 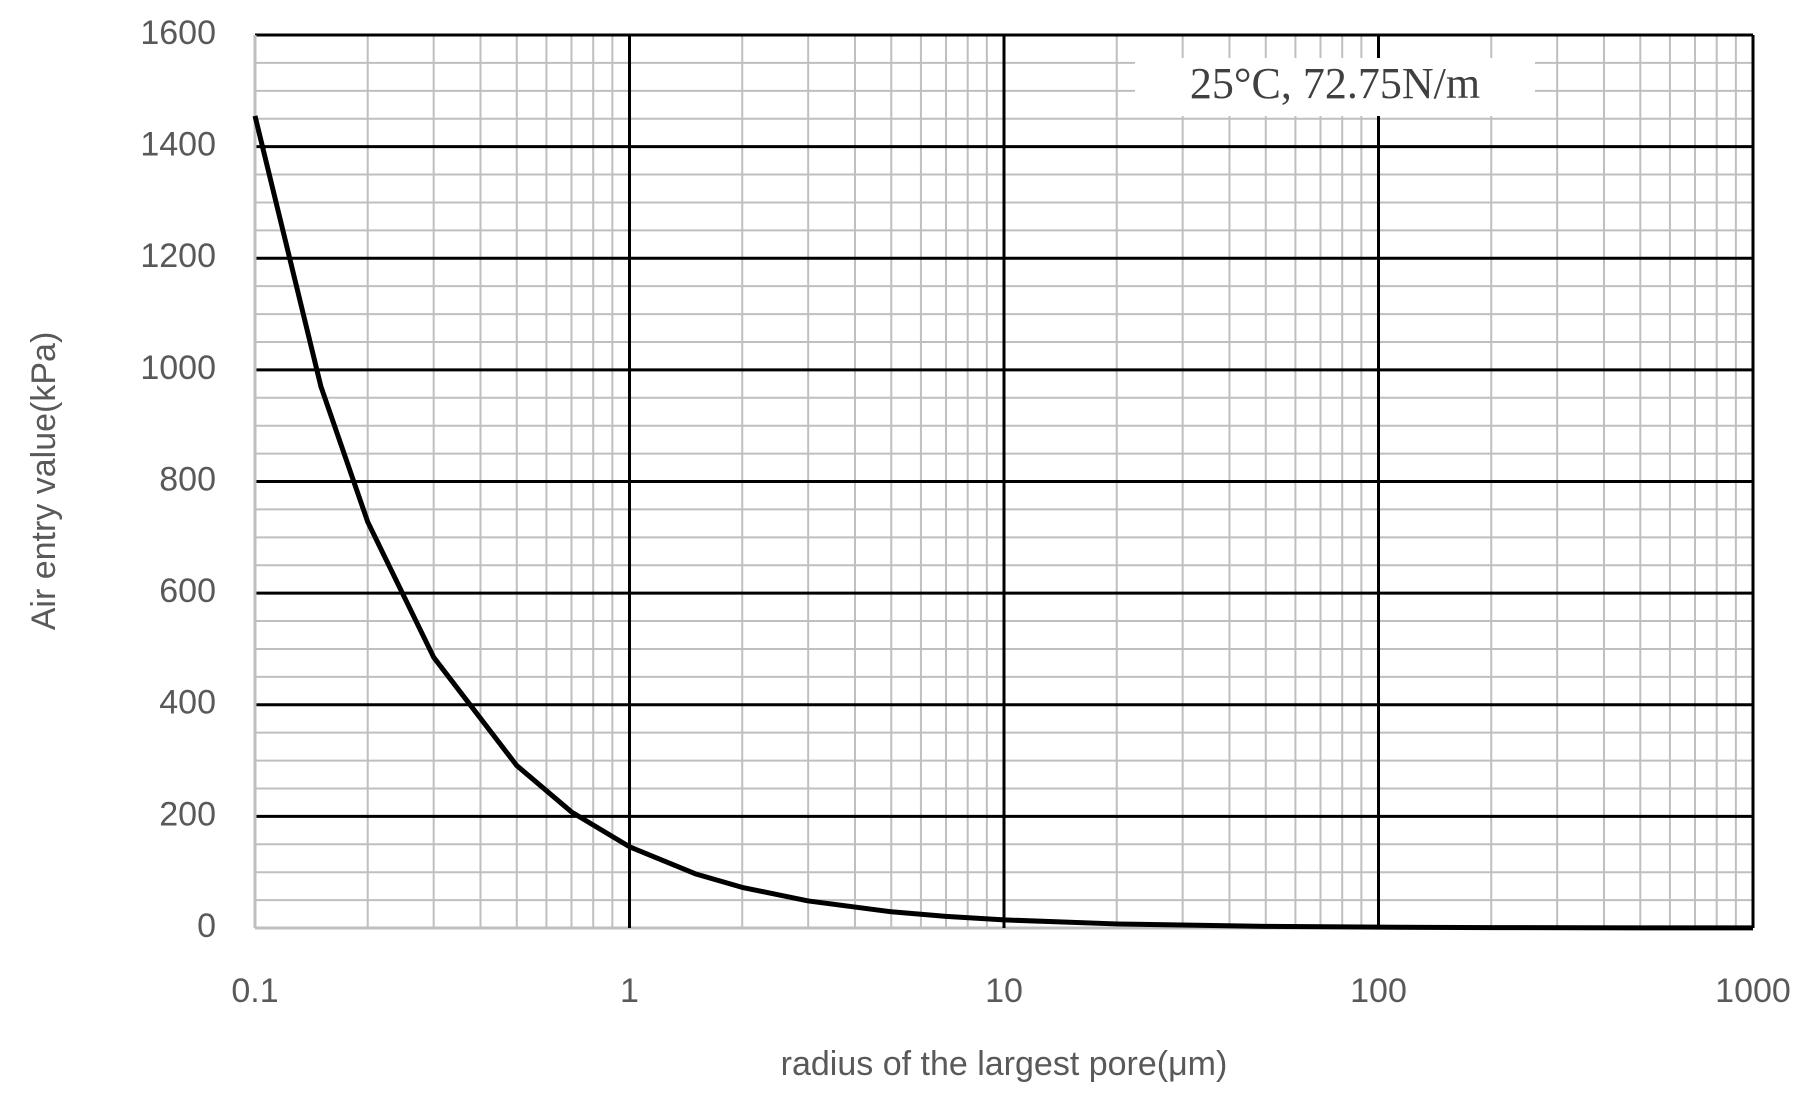 What do you see at coordinates (629, 991) in the screenshot?
I see `x-tick-label: 1` at bounding box center [629, 991].